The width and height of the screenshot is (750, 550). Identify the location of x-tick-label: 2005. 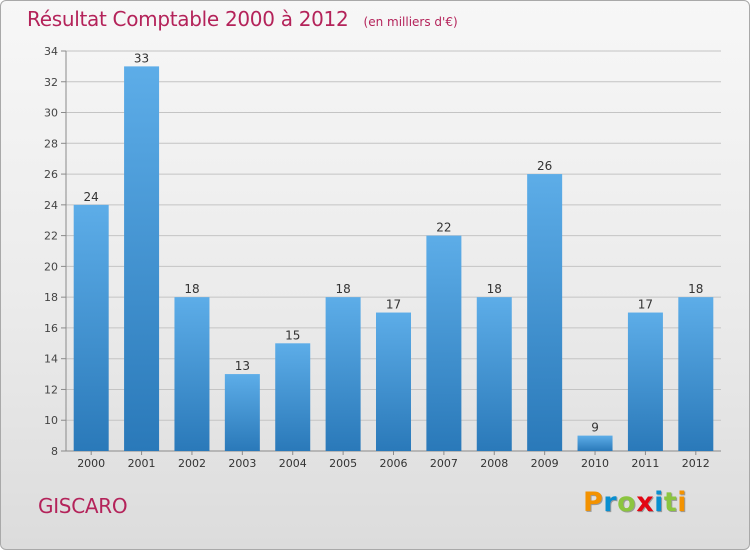
(343, 463).